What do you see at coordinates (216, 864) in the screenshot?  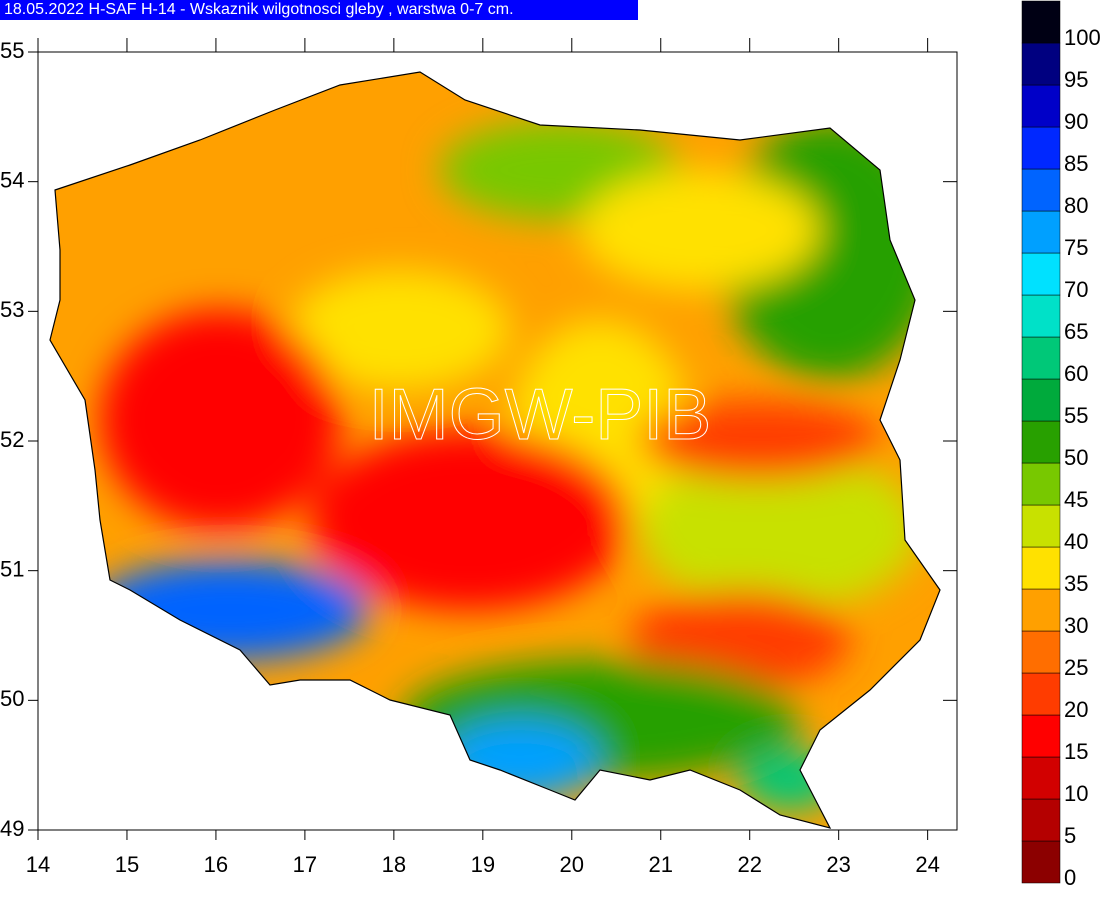 I see `x-tick-label: 16` at bounding box center [216, 864].